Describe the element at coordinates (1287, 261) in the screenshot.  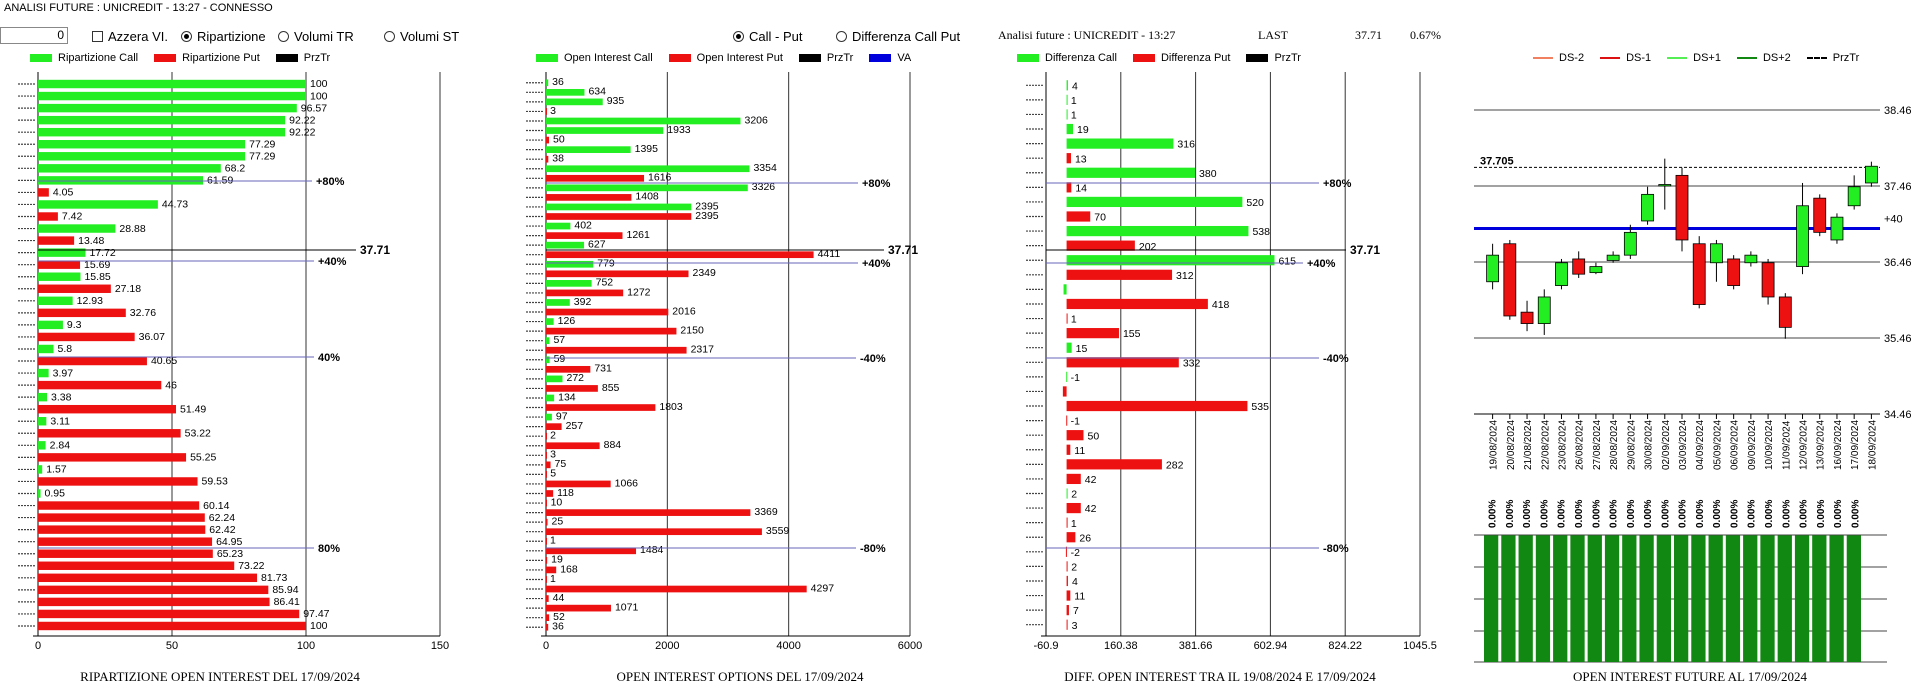
I see `bar-label: 615` at that location.